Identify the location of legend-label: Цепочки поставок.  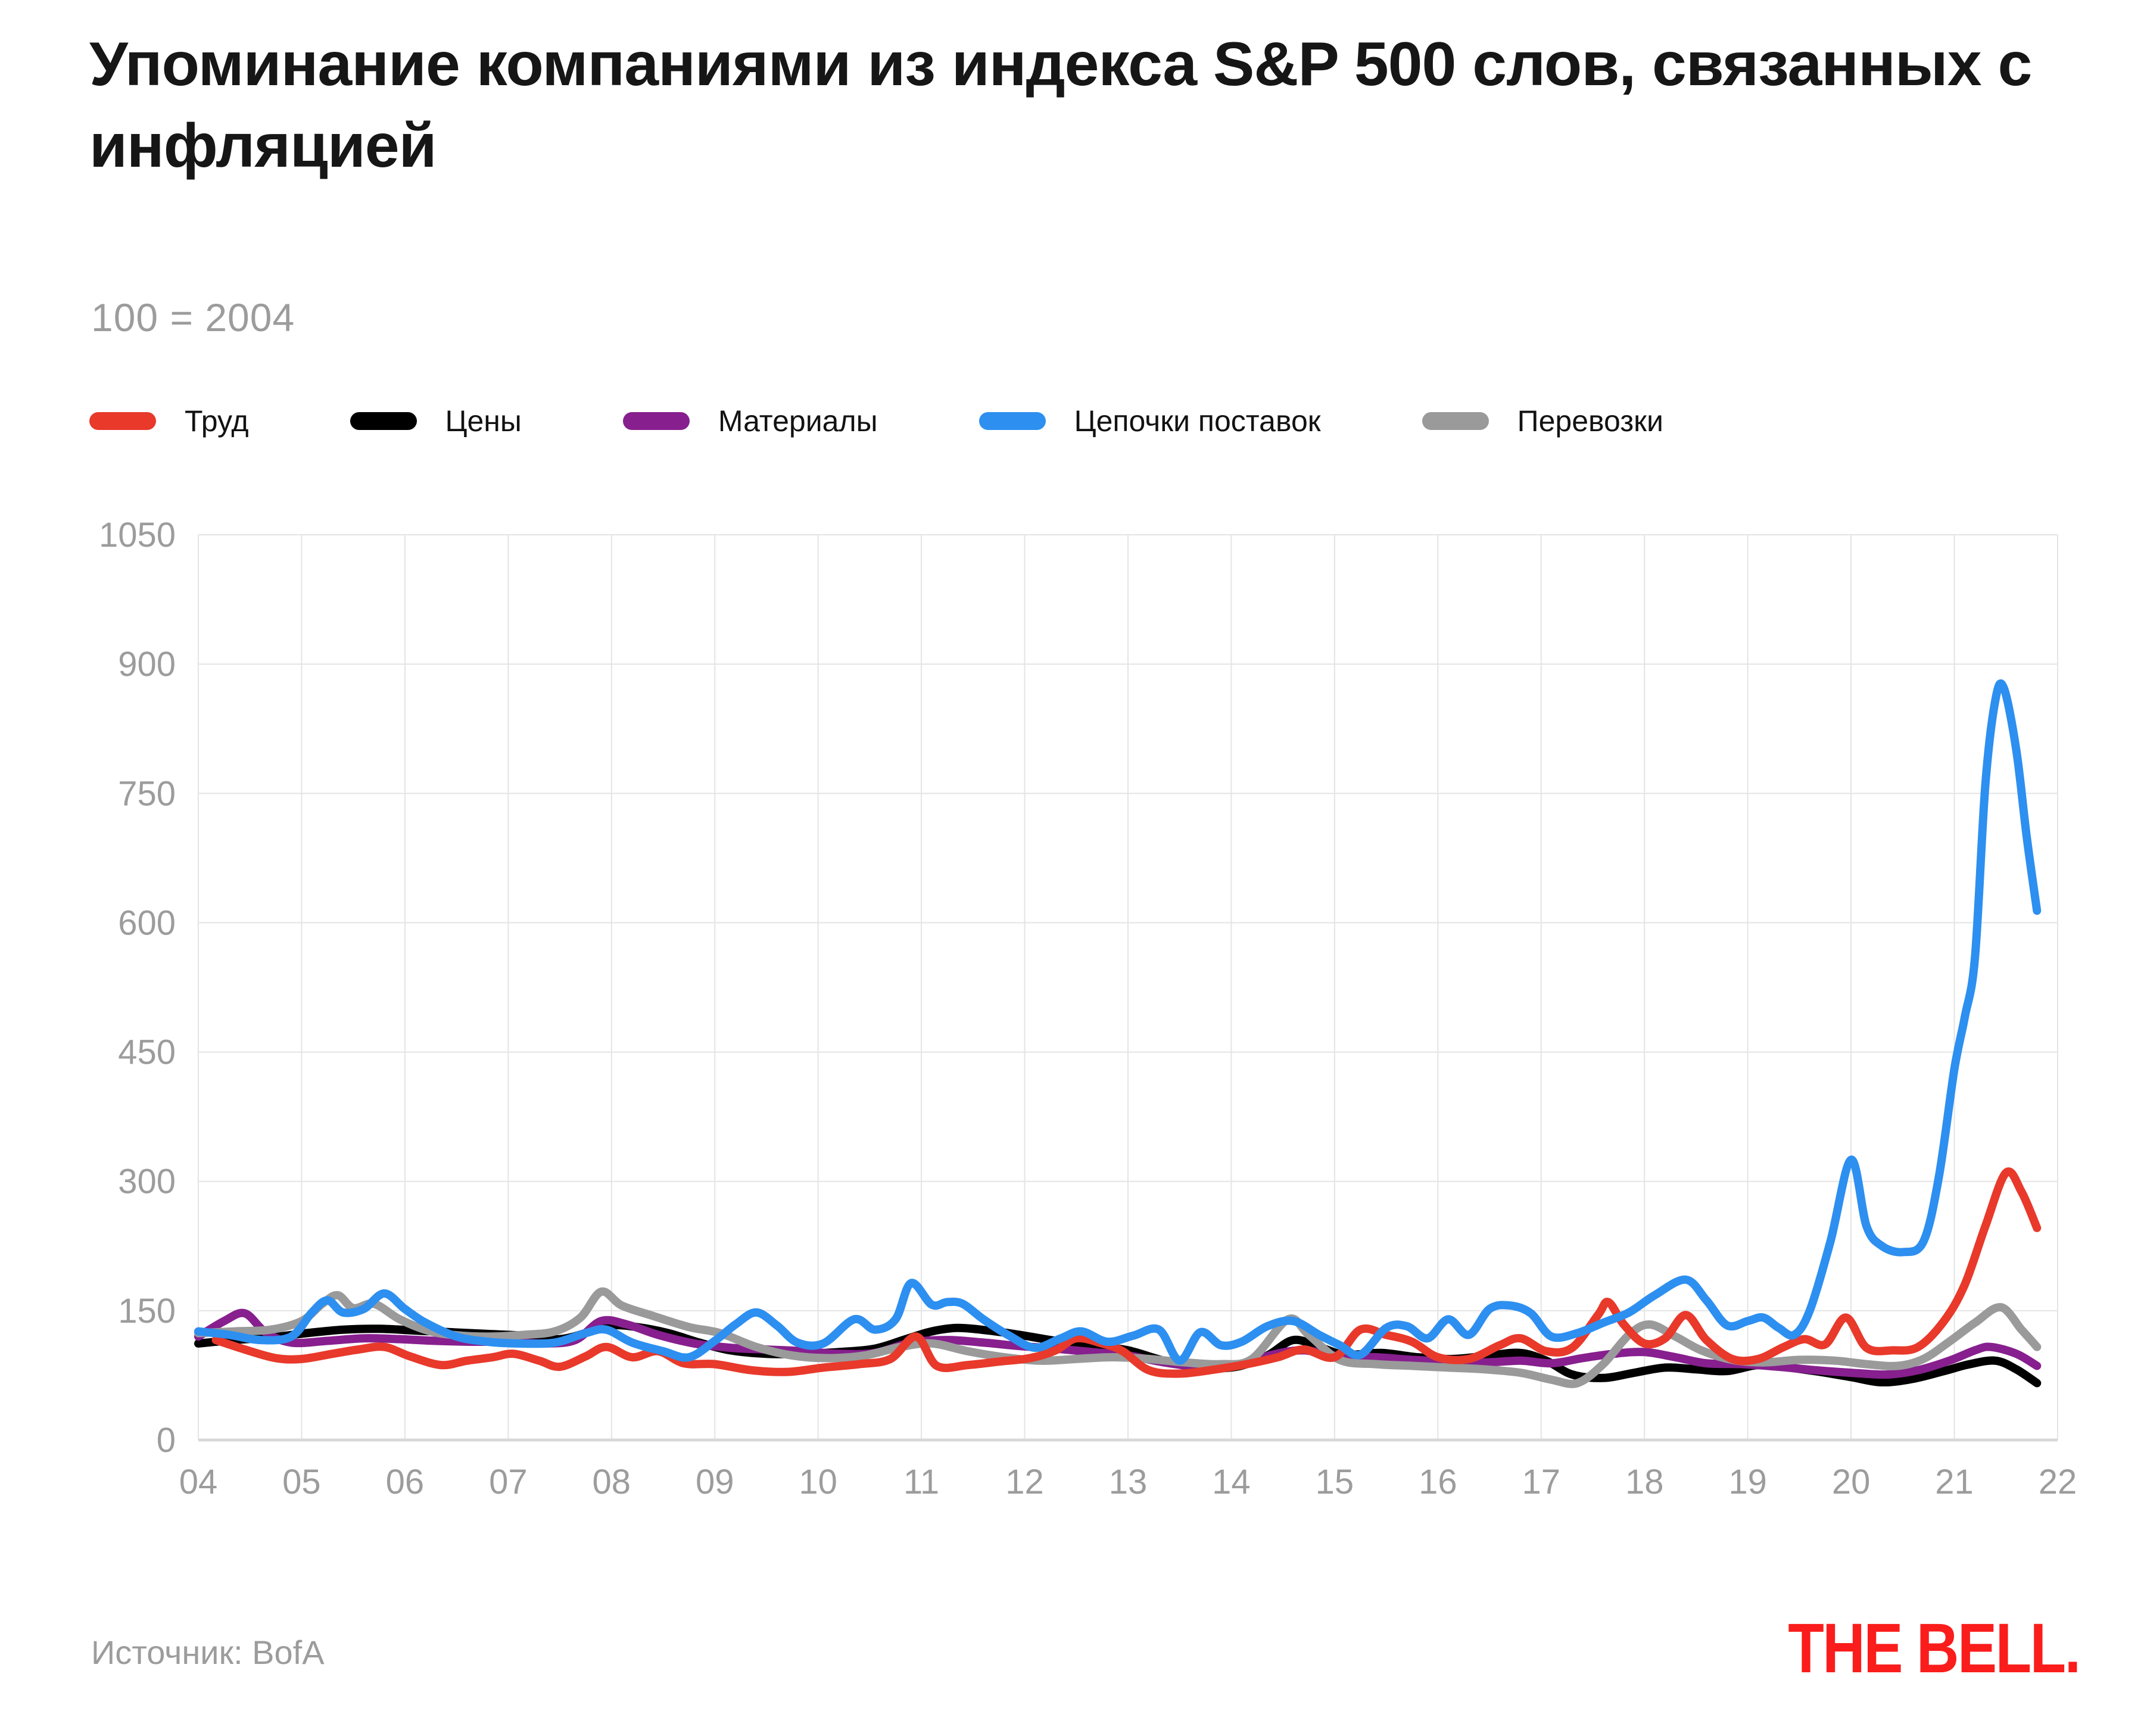
(1197, 421).